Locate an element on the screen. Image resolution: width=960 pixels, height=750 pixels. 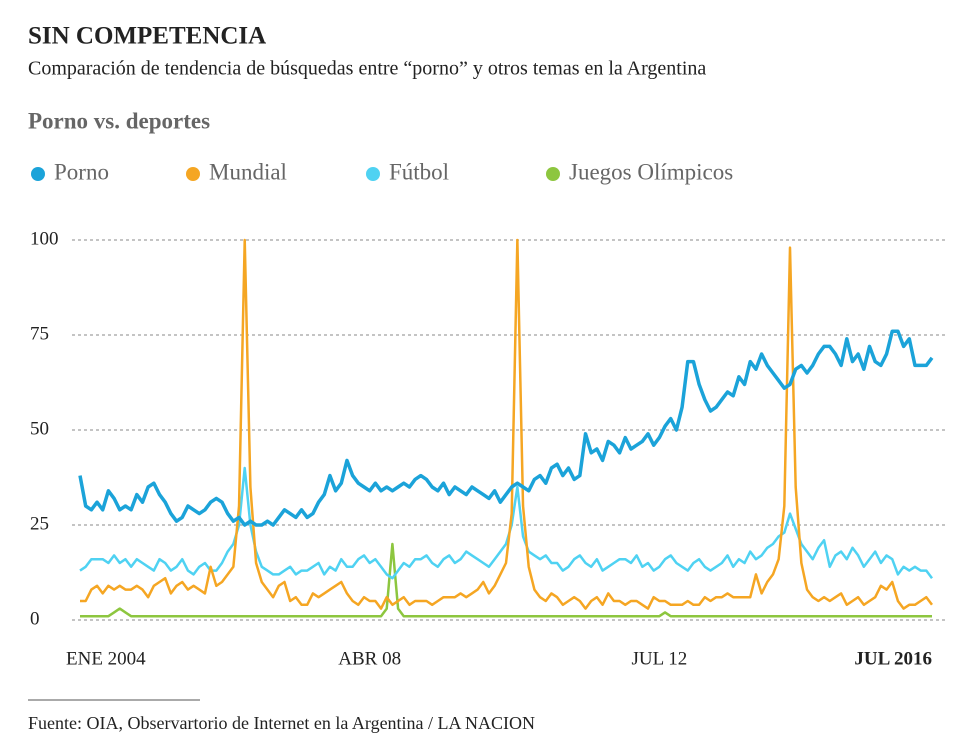
legend-label: Porno is located at coordinates (81, 171).